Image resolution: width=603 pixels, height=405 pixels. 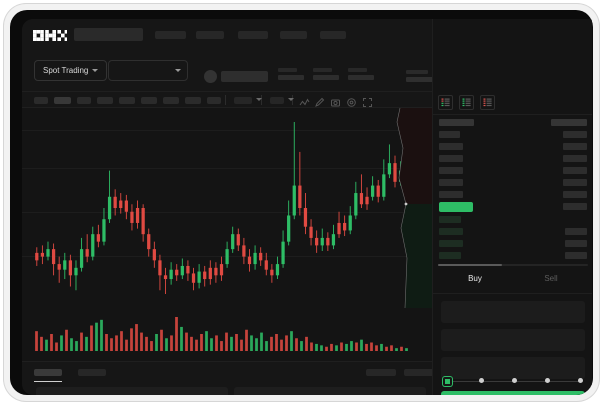 What do you see at coordinates (569, 122) in the screenshot?
I see `orderbook-header-right` at bounding box center [569, 122].